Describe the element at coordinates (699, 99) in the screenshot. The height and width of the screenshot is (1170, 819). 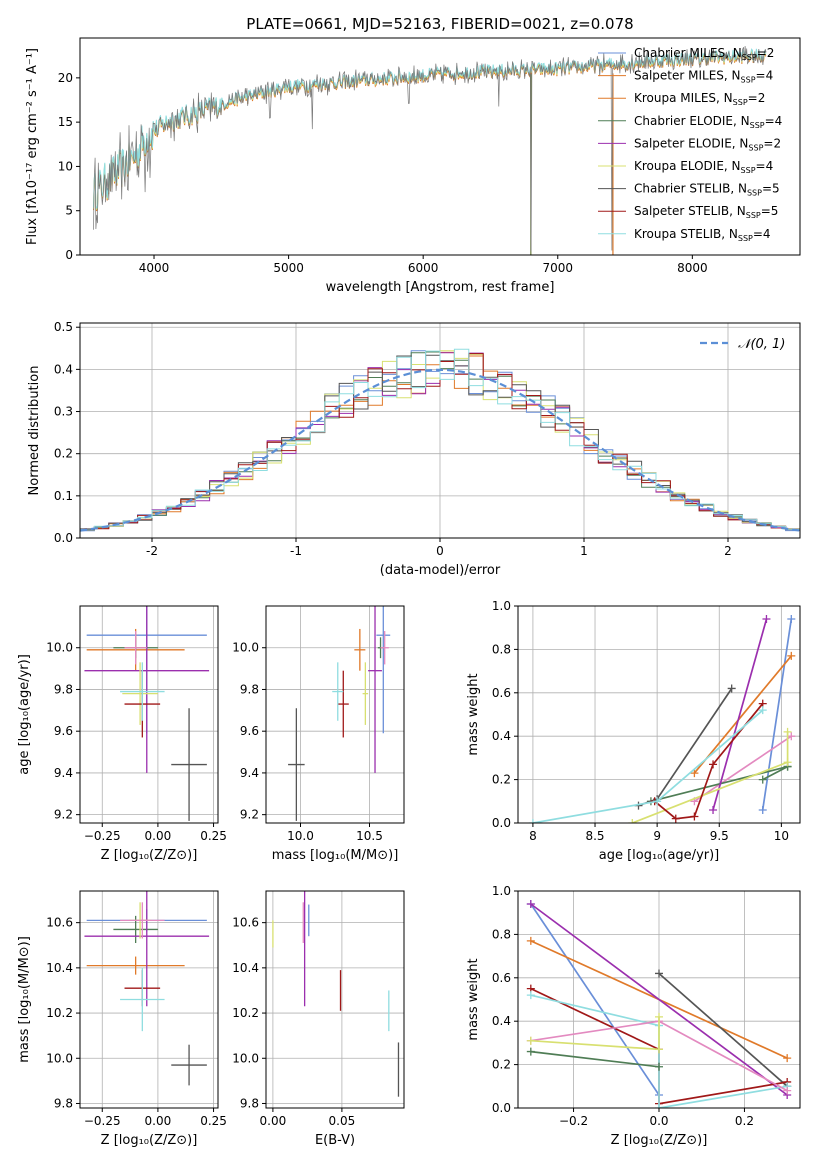
I see `legend-entry: Kroupa MILES, NSSP=2` at that location.